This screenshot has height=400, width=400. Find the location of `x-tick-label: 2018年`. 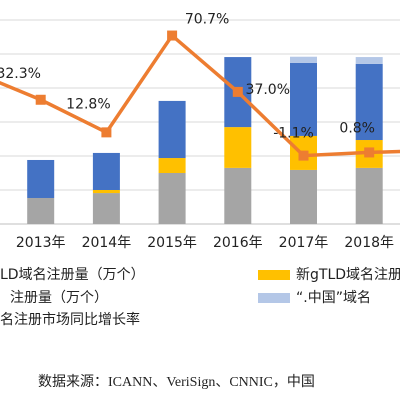

x-tick-label: 2018年 is located at coordinates (369, 243).